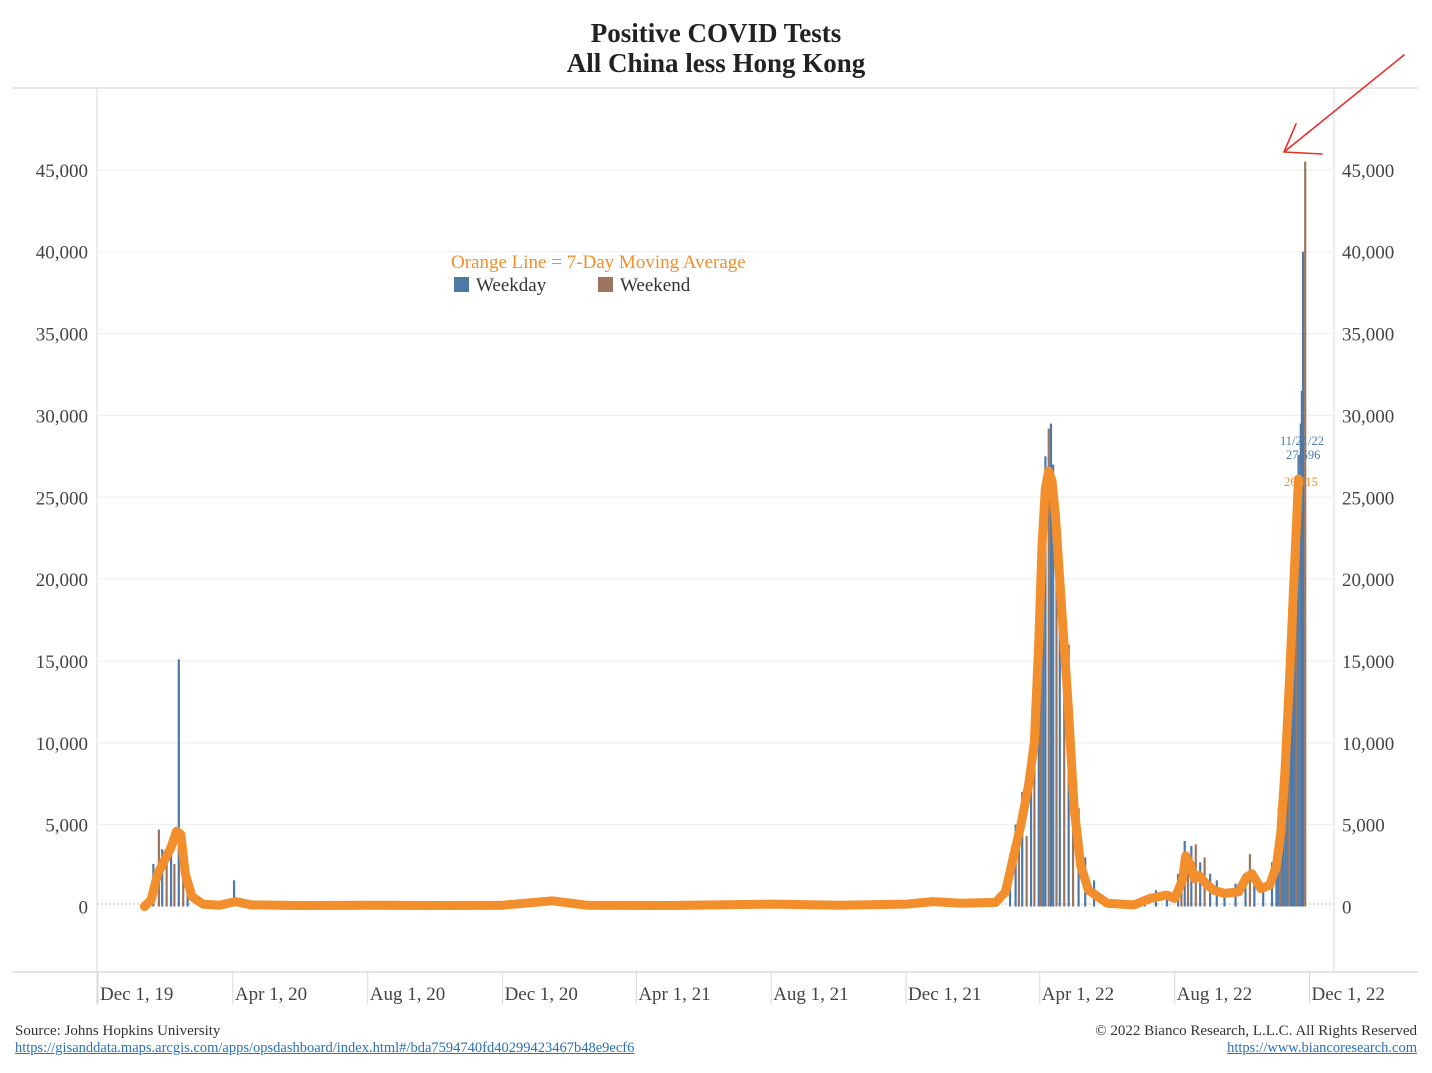 The image size is (1432, 1073). What do you see at coordinates (1301, 482) in the screenshot?
I see `annotation-ma-value: 26,115` at bounding box center [1301, 482].